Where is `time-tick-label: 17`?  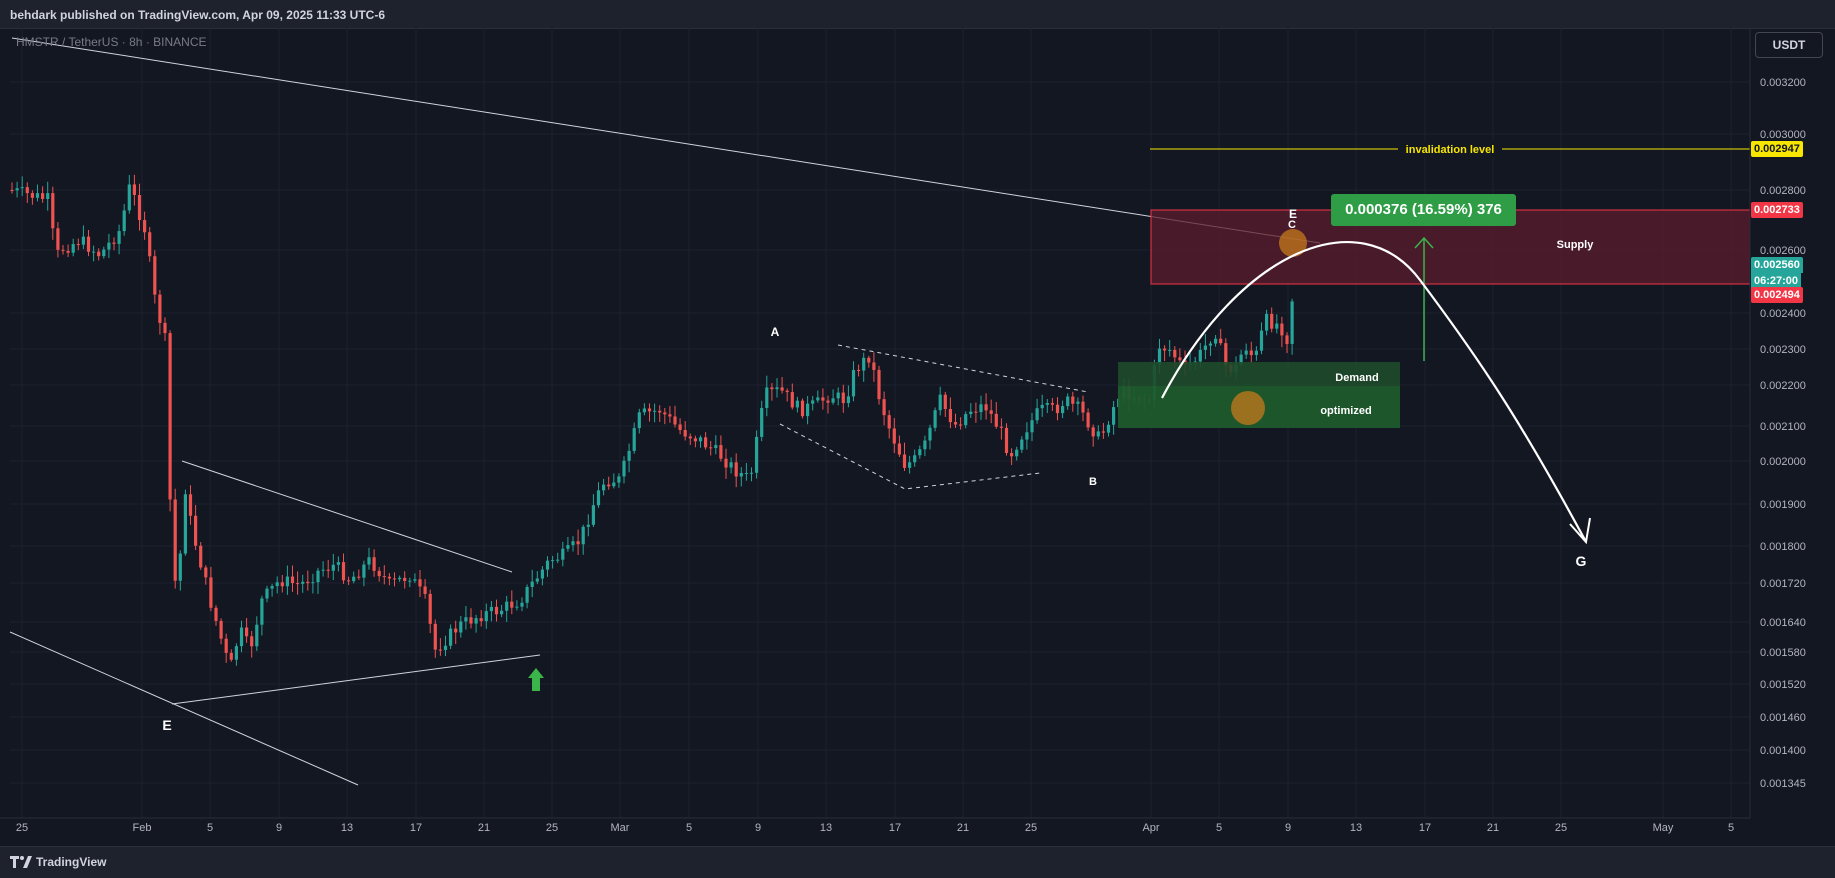
time-tick-label: 17 is located at coordinates (1425, 828).